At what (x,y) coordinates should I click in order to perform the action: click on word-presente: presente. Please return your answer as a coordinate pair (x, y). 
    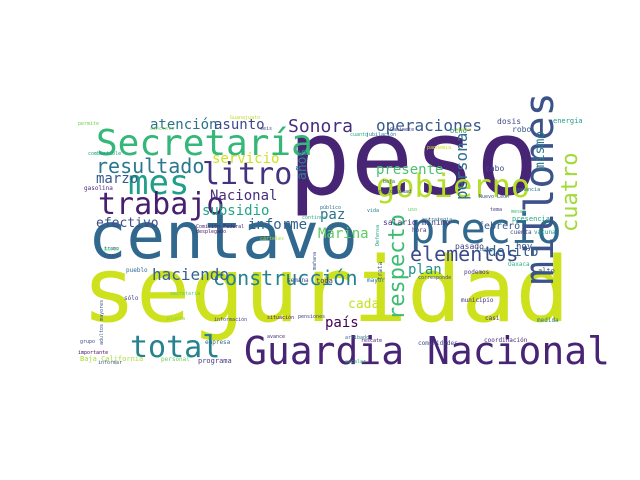
    Looking at the image, I should click on (410, 170).